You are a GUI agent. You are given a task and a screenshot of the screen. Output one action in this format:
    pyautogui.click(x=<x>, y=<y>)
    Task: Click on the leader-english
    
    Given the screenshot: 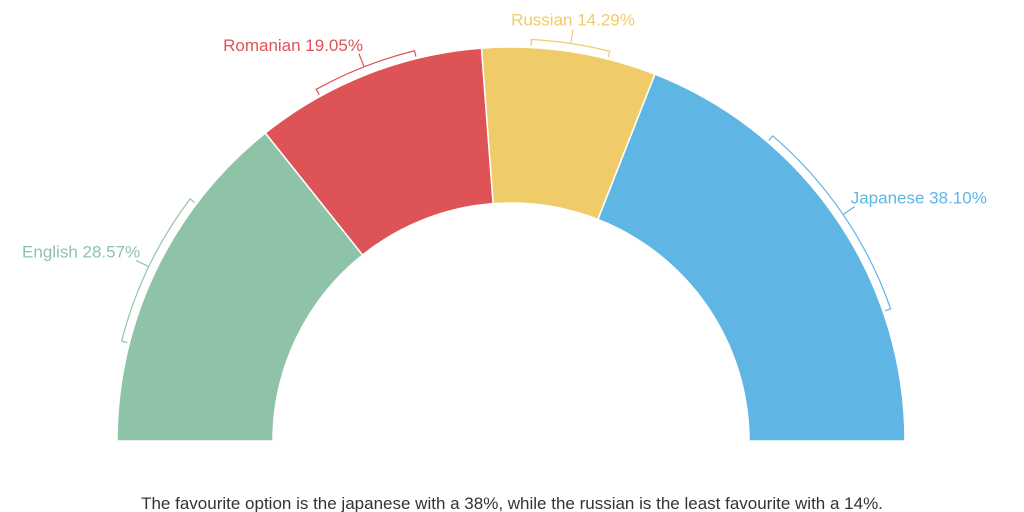 What is the action you would take?
    pyautogui.click(x=142, y=263)
    